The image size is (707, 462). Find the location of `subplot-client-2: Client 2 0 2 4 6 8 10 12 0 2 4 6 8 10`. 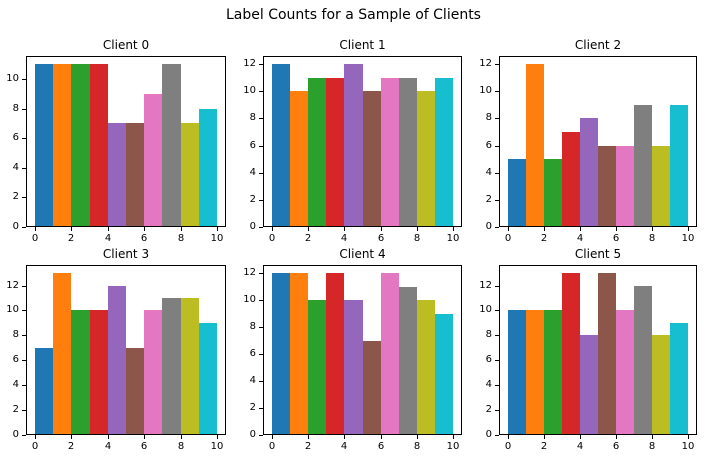

subplot-client-2: Client 2 0 2 4 6 8 10 12 0 2 4 6 8 10 is located at coordinates (588, 141).